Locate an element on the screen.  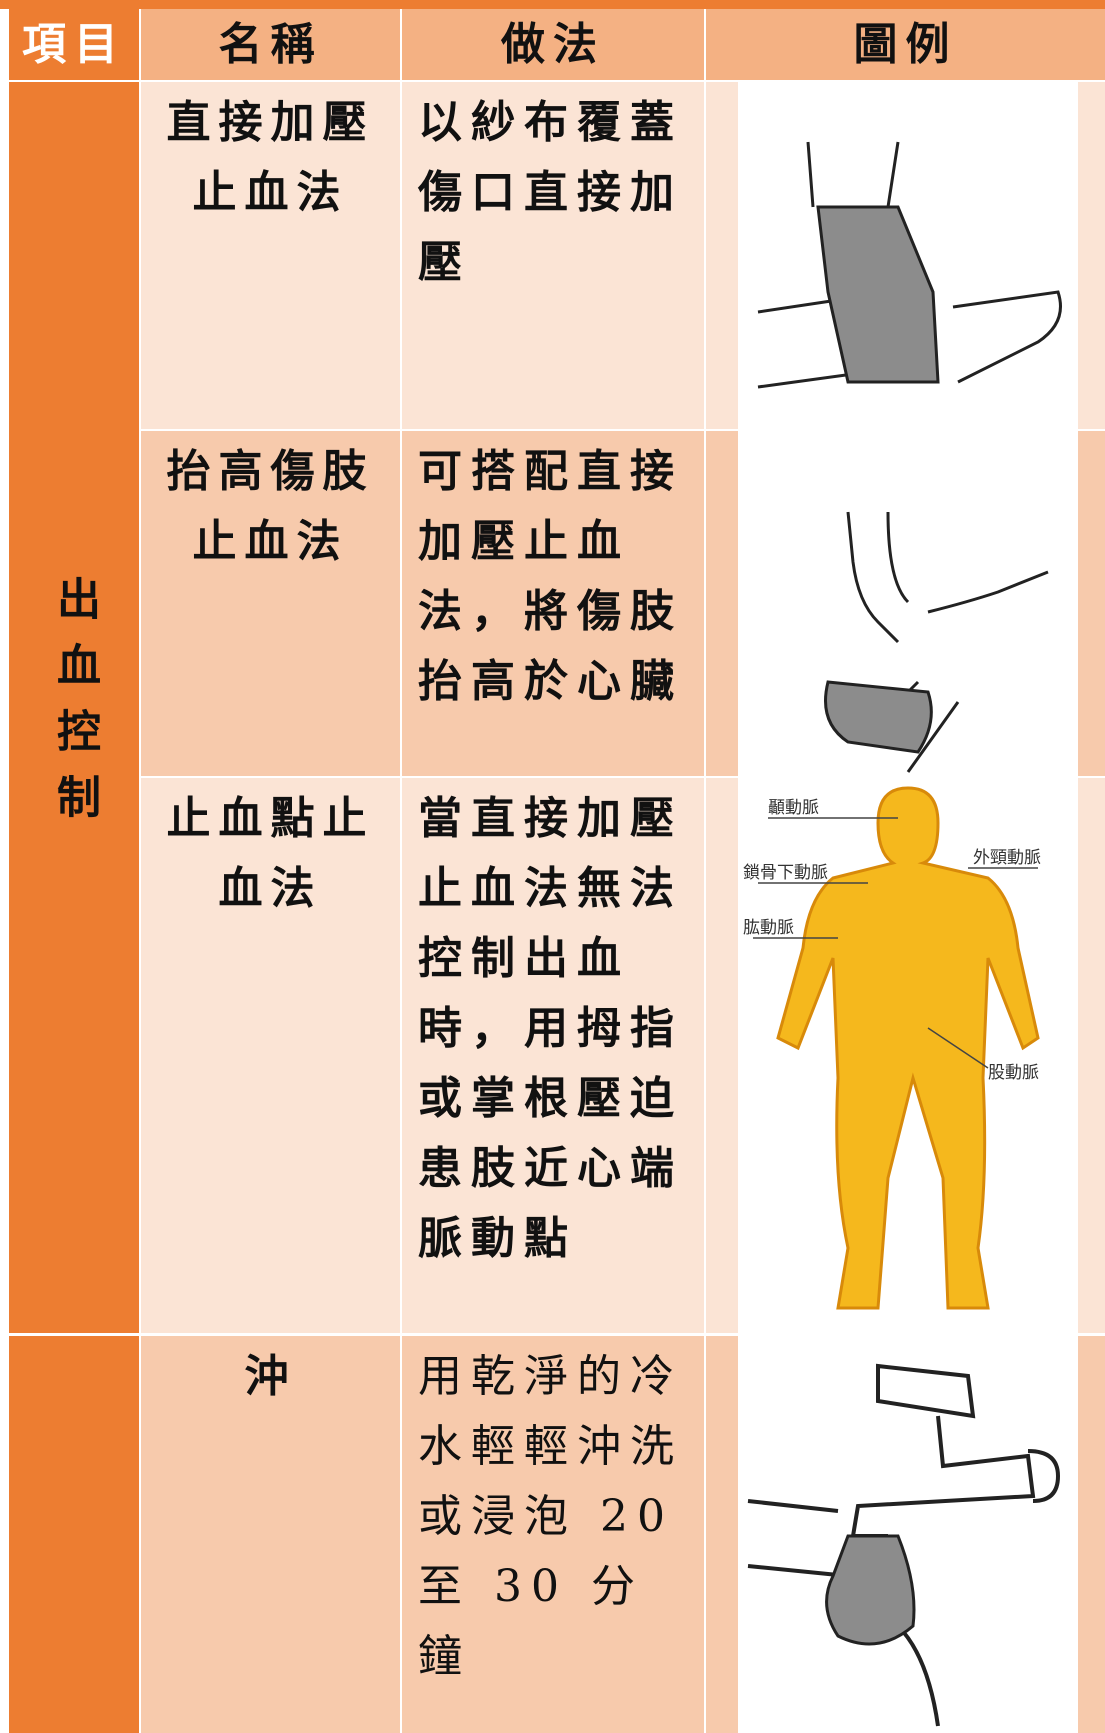
row-name: 止血點止血法 is located at coordinates (270, 1055).